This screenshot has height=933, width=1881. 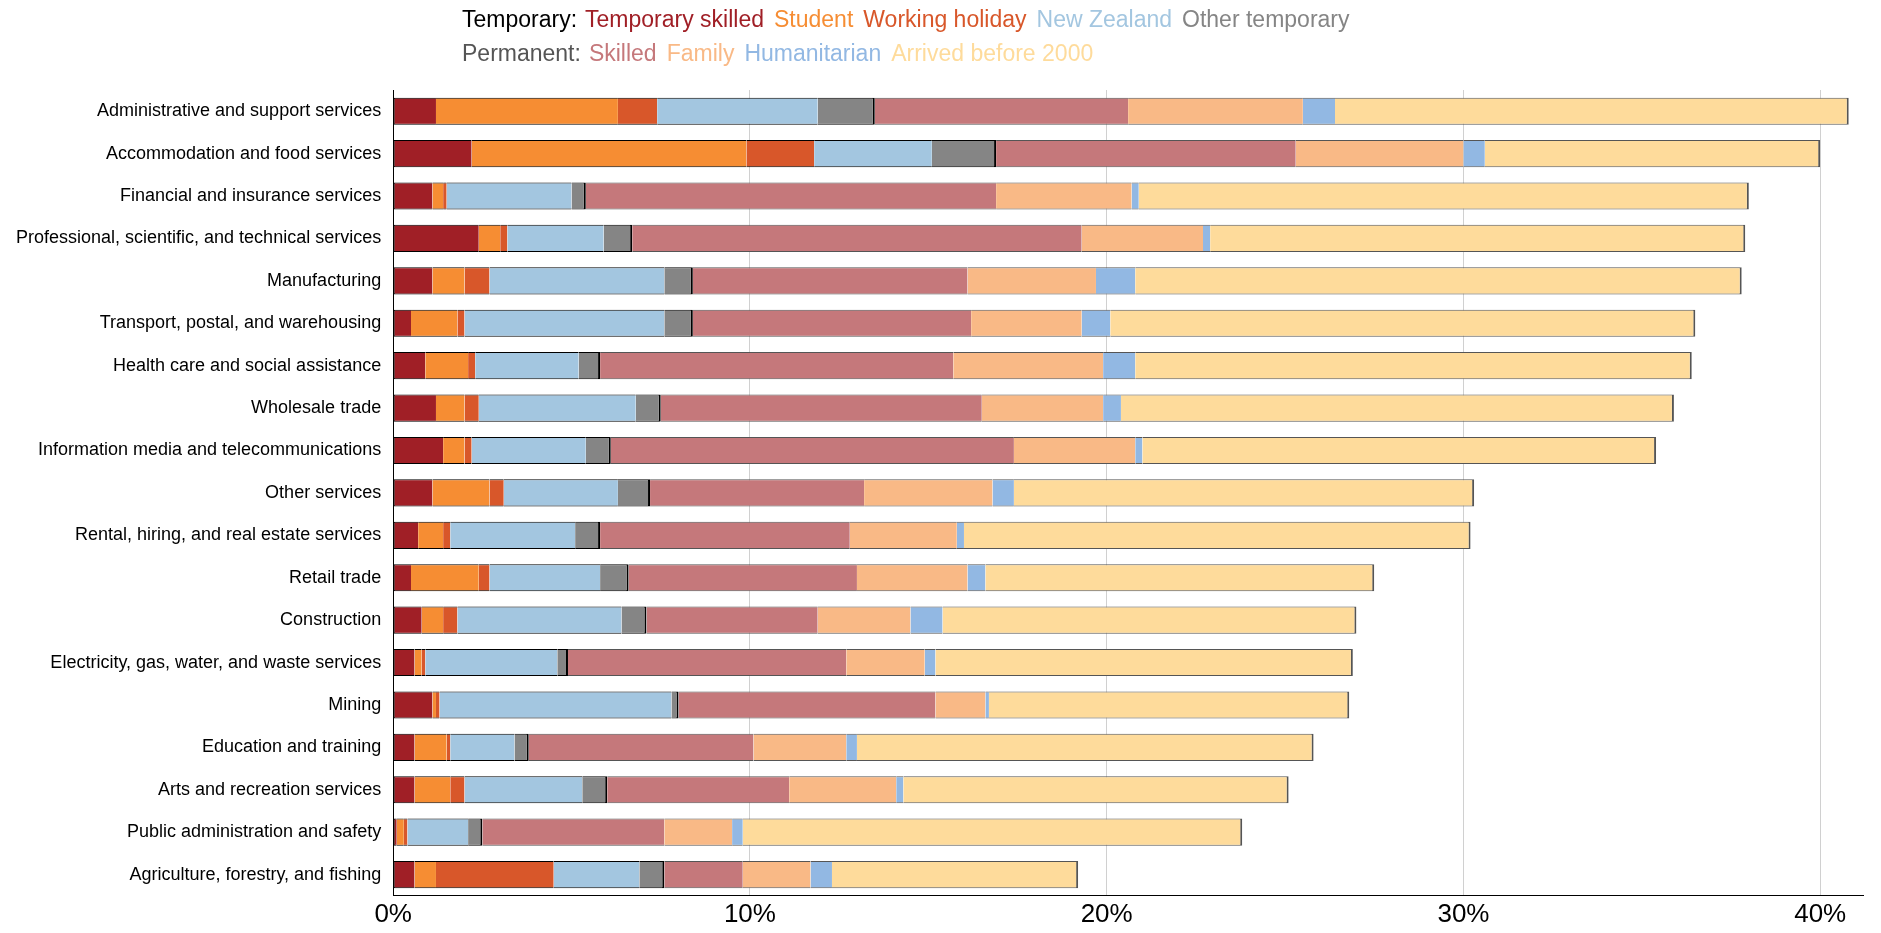 What do you see at coordinates (622, 53) in the screenshot?
I see `text: Skilled` at bounding box center [622, 53].